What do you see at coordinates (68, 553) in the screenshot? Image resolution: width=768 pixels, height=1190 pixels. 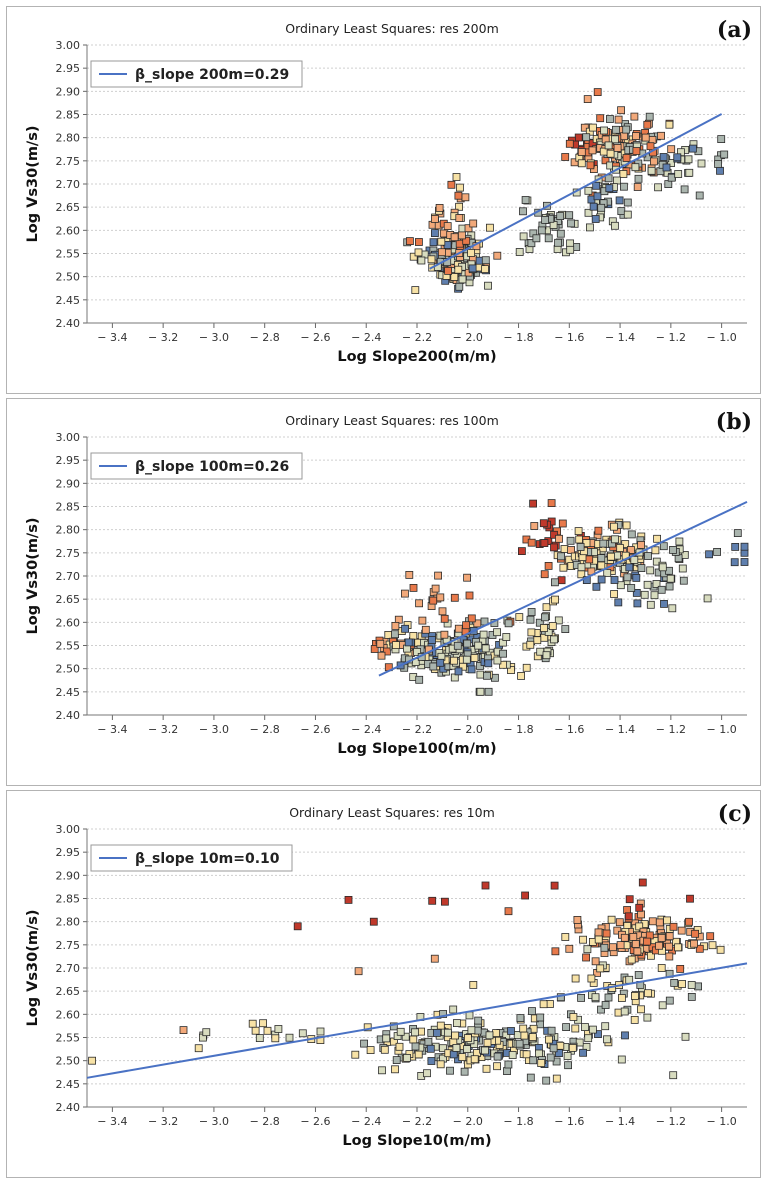 I see `y-tick-label: 2.75` at bounding box center [68, 553].